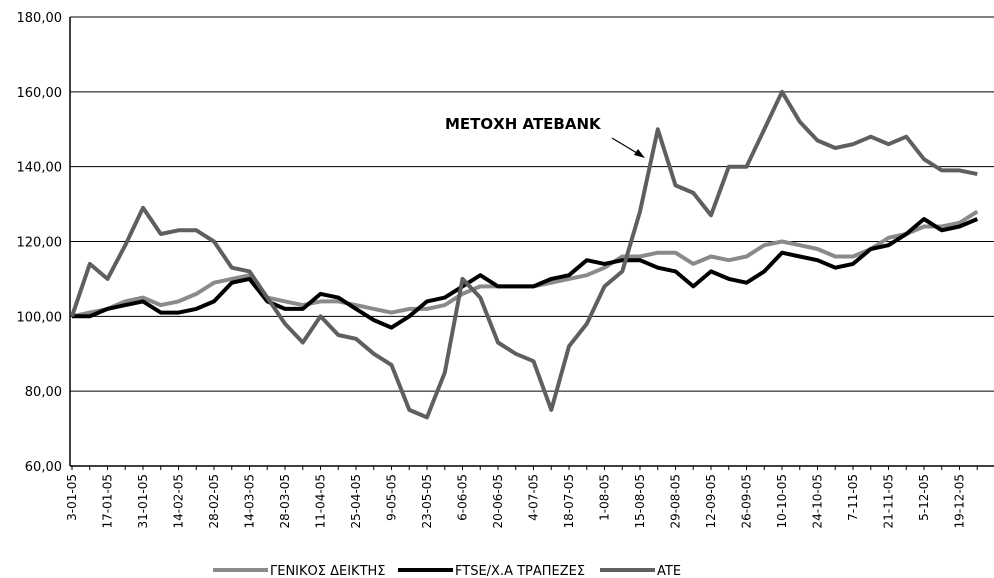 The width and height of the screenshot is (994, 578). Describe the element at coordinates (960, 501) in the screenshot. I see `x-tick-label: 19-12-05` at that location.